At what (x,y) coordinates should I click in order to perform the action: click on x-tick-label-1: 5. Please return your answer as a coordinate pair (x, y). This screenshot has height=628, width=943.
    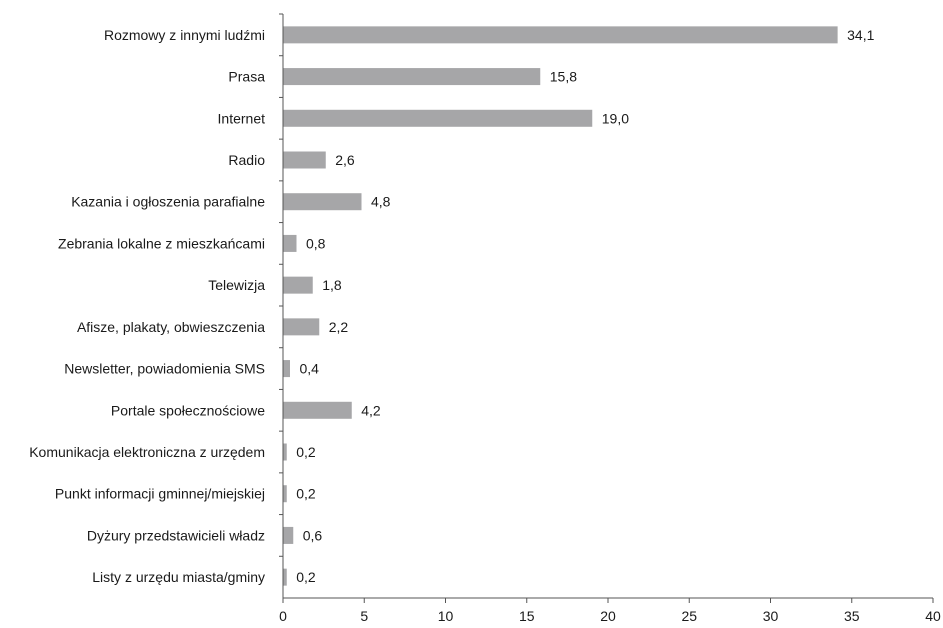
    Looking at the image, I should click on (364, 616).